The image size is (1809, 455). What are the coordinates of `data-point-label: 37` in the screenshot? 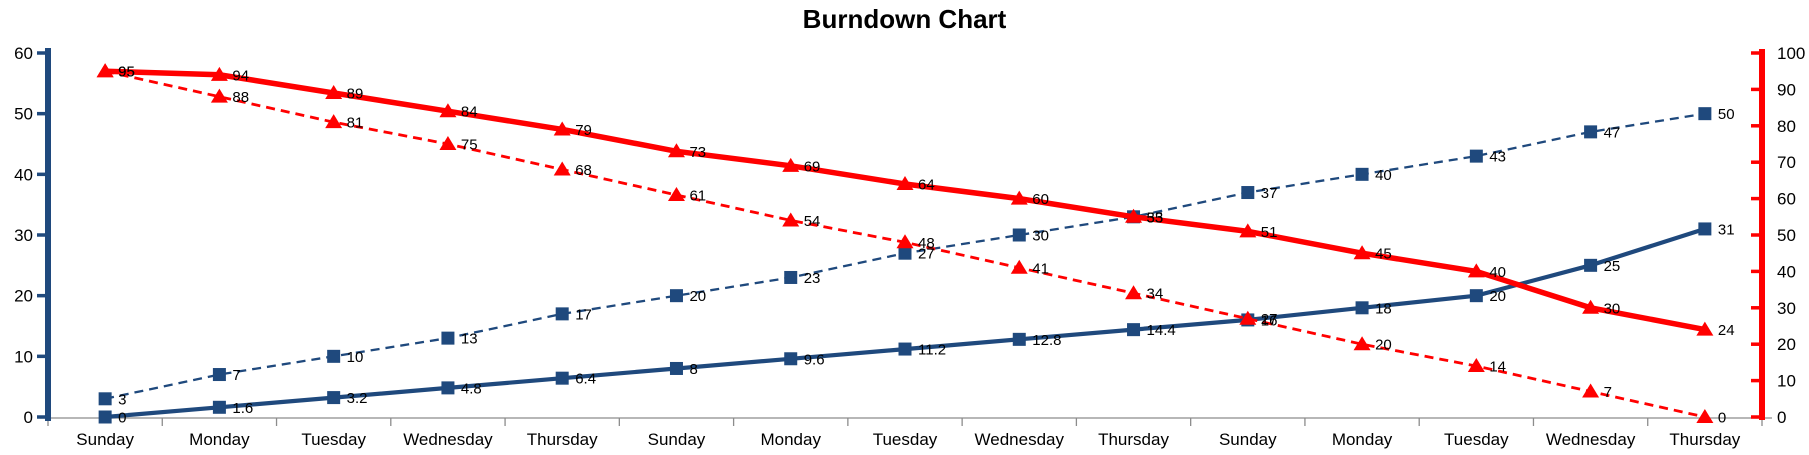 It's located at (1269, 193).